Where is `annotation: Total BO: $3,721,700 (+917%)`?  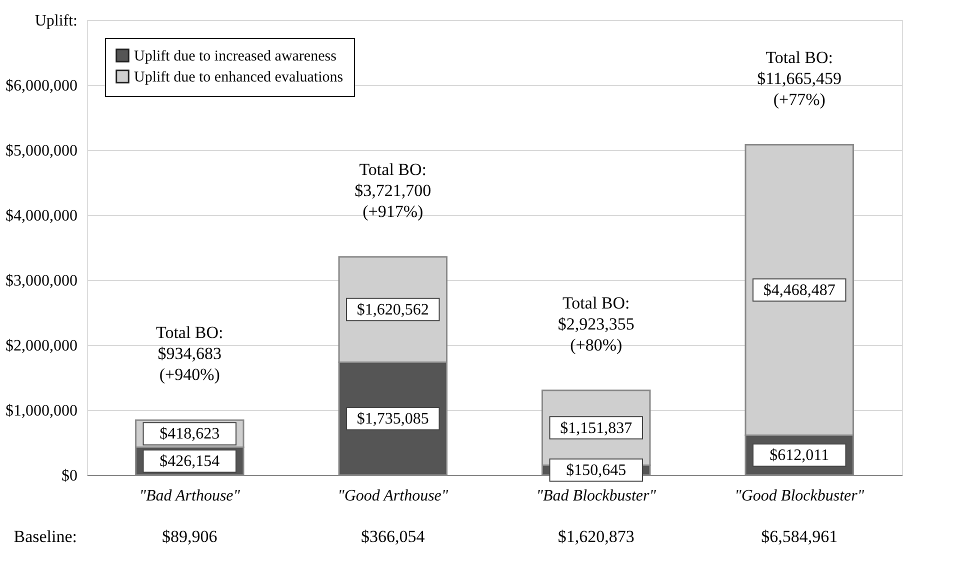 annotation: Total BO: $3,721,700 (+917%) is located at coordinates (393, 190).